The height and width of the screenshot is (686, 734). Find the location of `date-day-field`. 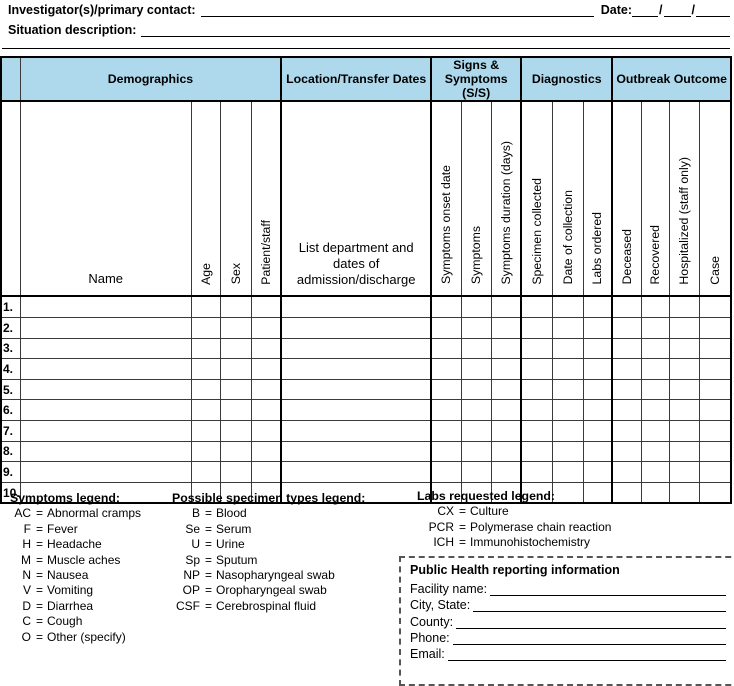

date-day-field is located at coordinates (677, 9).